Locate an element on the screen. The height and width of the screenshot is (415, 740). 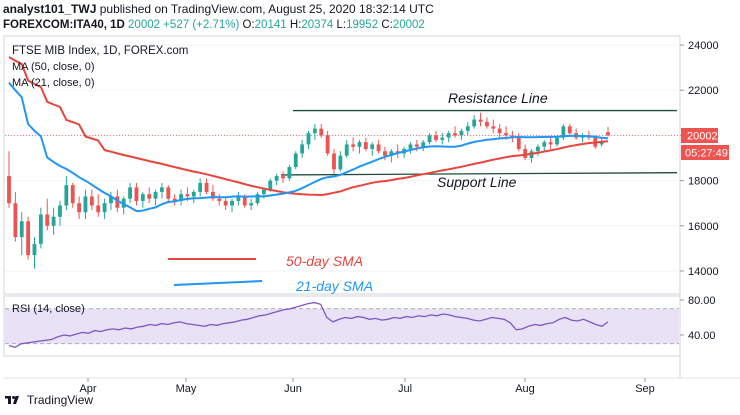
tradingview-brand: TradingView is located at coordinates (48, 400).